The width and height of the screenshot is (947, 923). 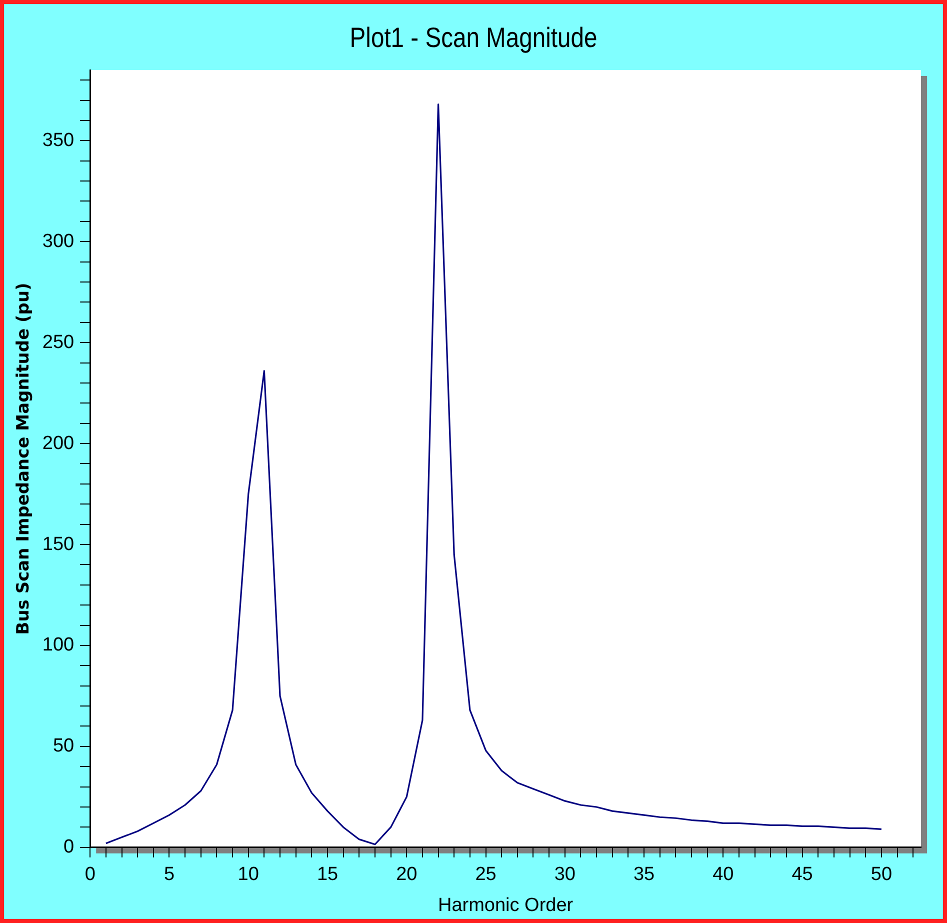 What do you see at coordinates (327, 875) in the screenshot?
I see `x-tick-label: 15` at bounding box center [327, 875].